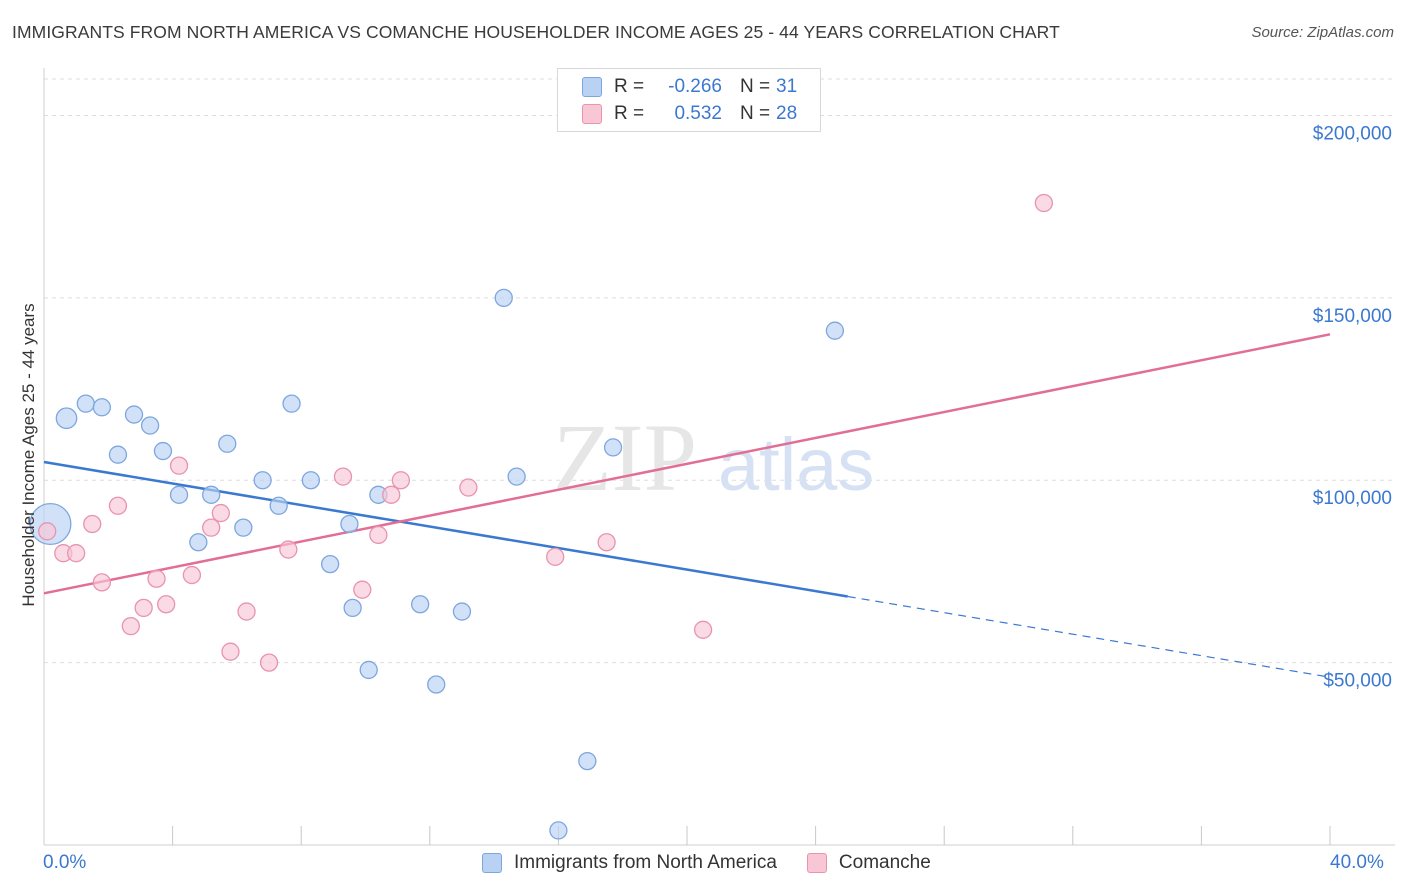 This screenshot has width=1406, height=892. What do you see at coordinates (698, 113) in the screenshot?
I see `legend-r-value: 0.532` at bounding box center [698, 113].